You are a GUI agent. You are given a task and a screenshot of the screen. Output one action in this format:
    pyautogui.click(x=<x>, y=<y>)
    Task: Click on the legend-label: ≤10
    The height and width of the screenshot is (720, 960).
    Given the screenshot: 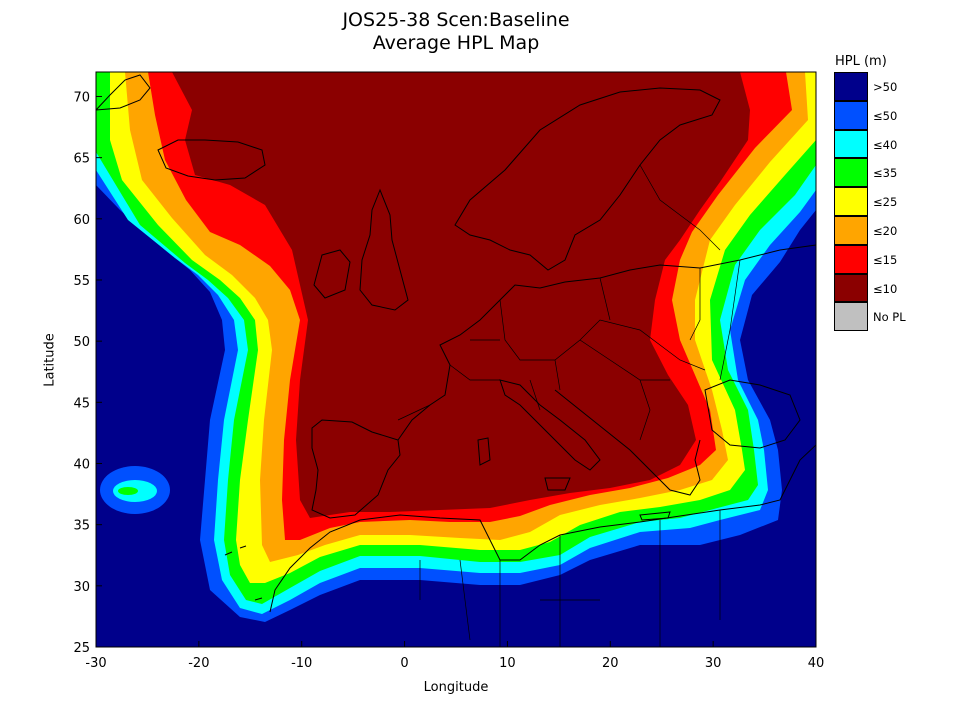 What is the action you would take?
    pyautogui.click(x=885, y=288)
    